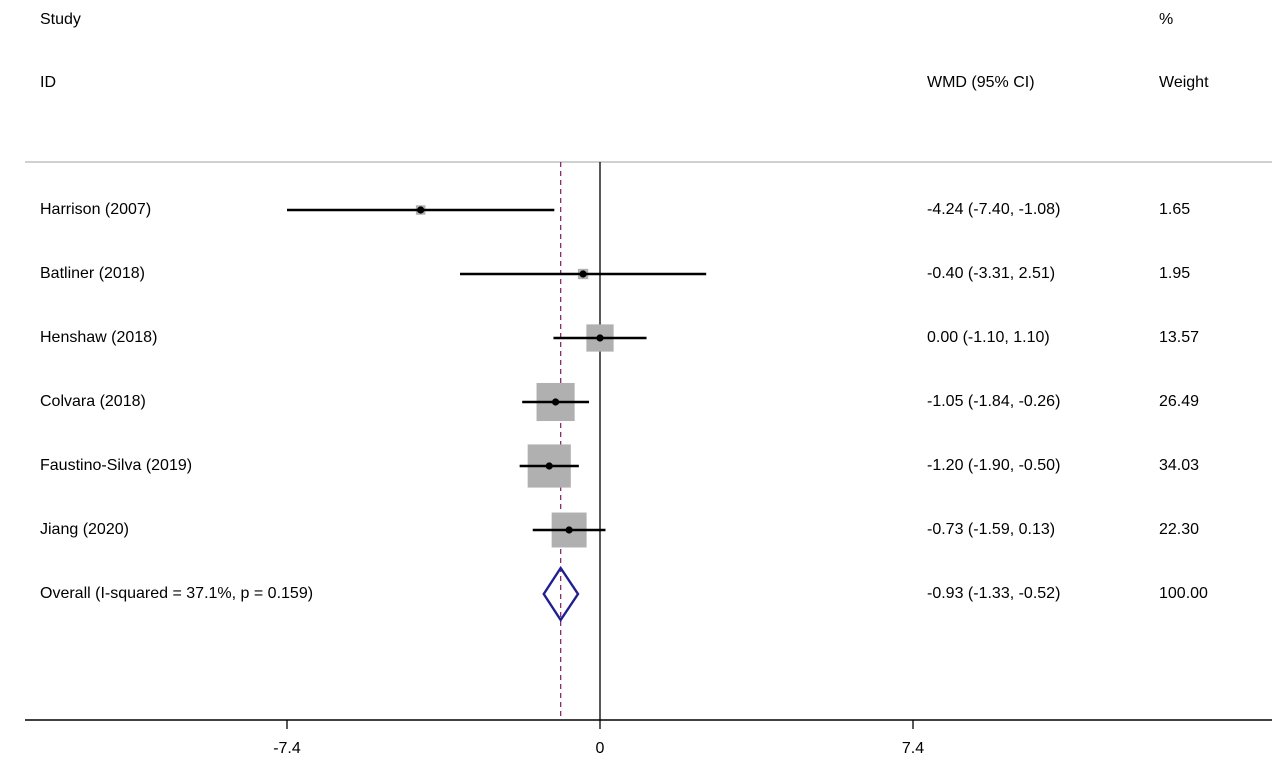 The image size is (1272, 766). Describe the element at coordinates (92, 273) in the screenshot. I see `study-label: Batliner (2018)` at that location.